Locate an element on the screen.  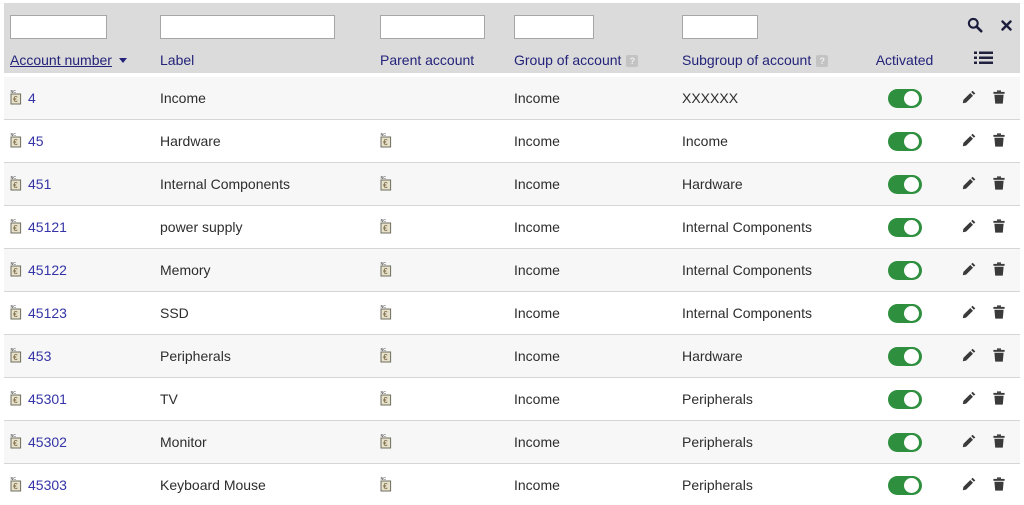
account-number-link: 45302 is located at coordinates (47, 442).